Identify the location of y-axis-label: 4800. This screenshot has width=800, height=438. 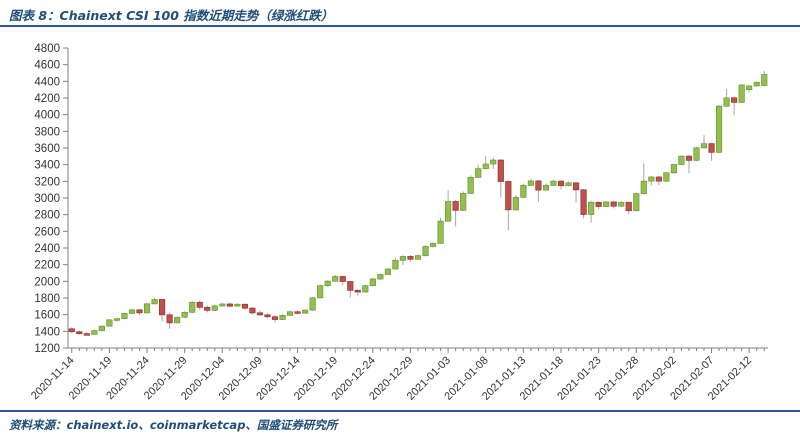
(47, 49).